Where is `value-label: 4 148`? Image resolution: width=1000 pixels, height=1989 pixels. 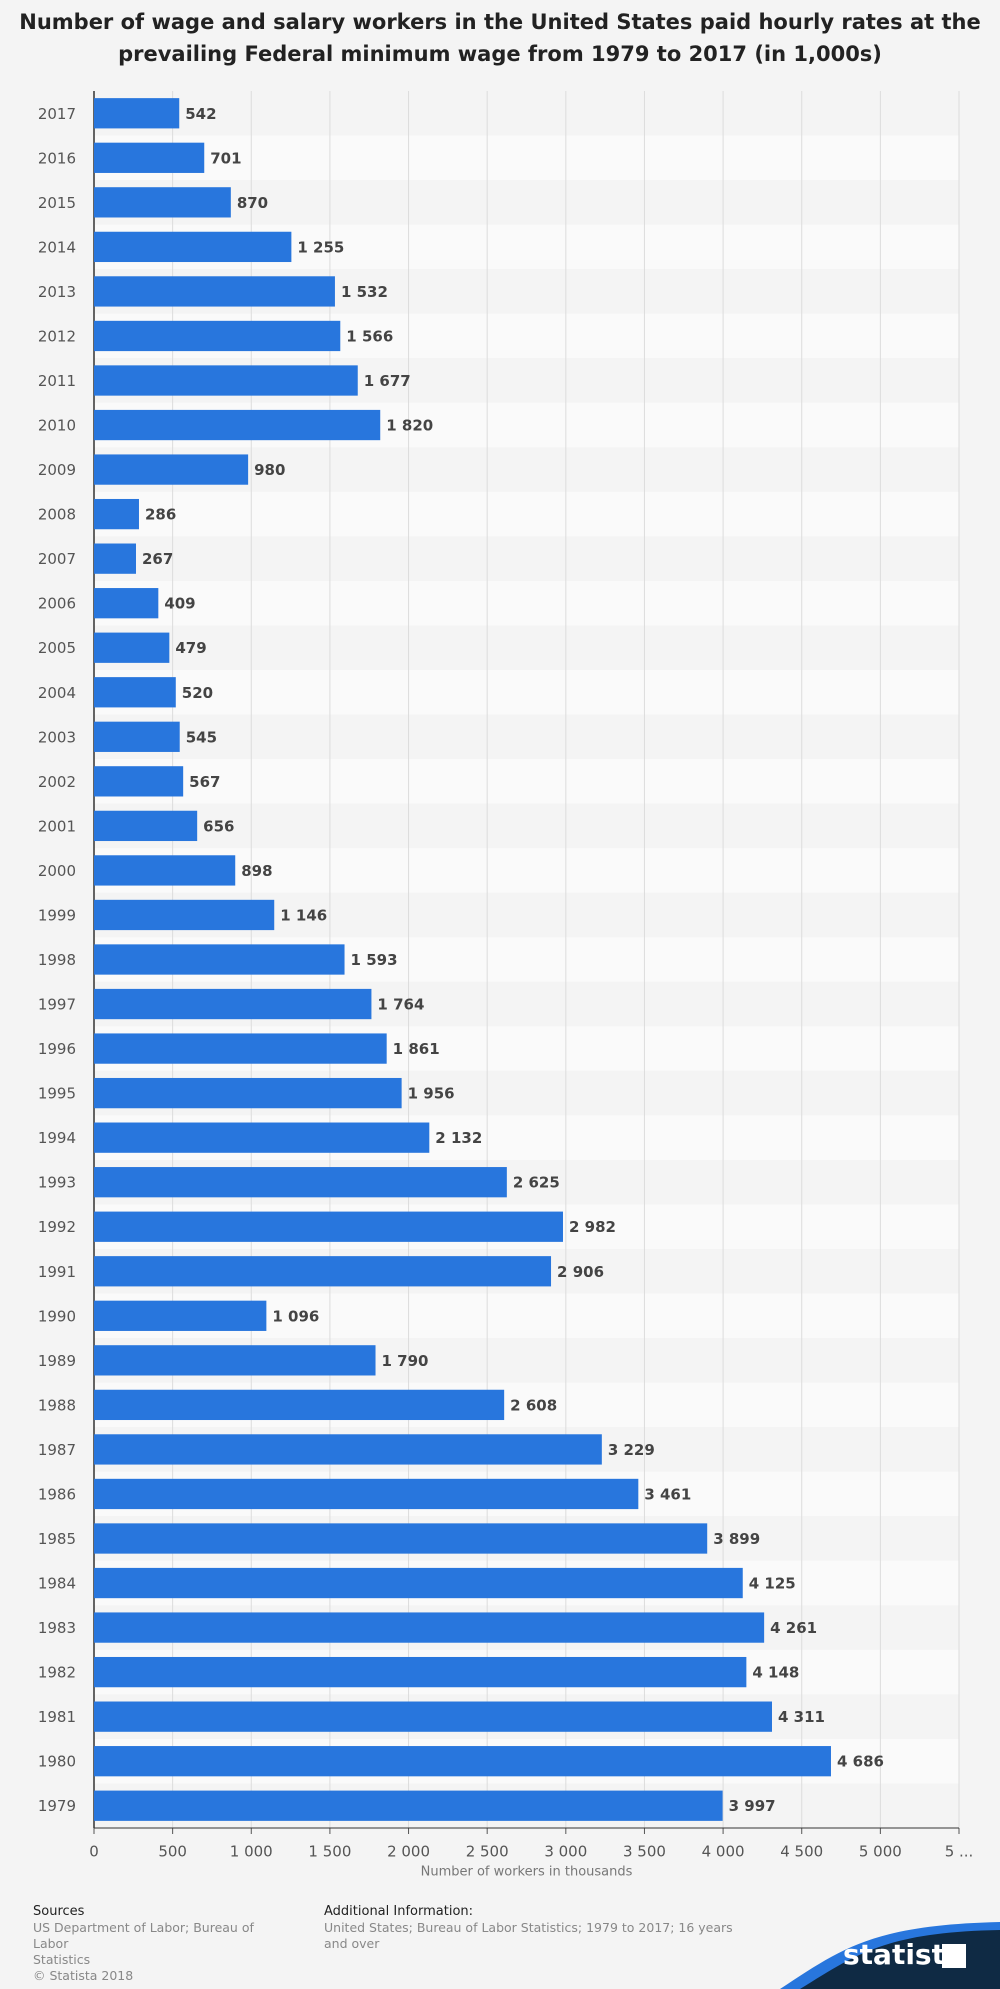 value-label: 4 148 is located at coordinates (775, 1673).